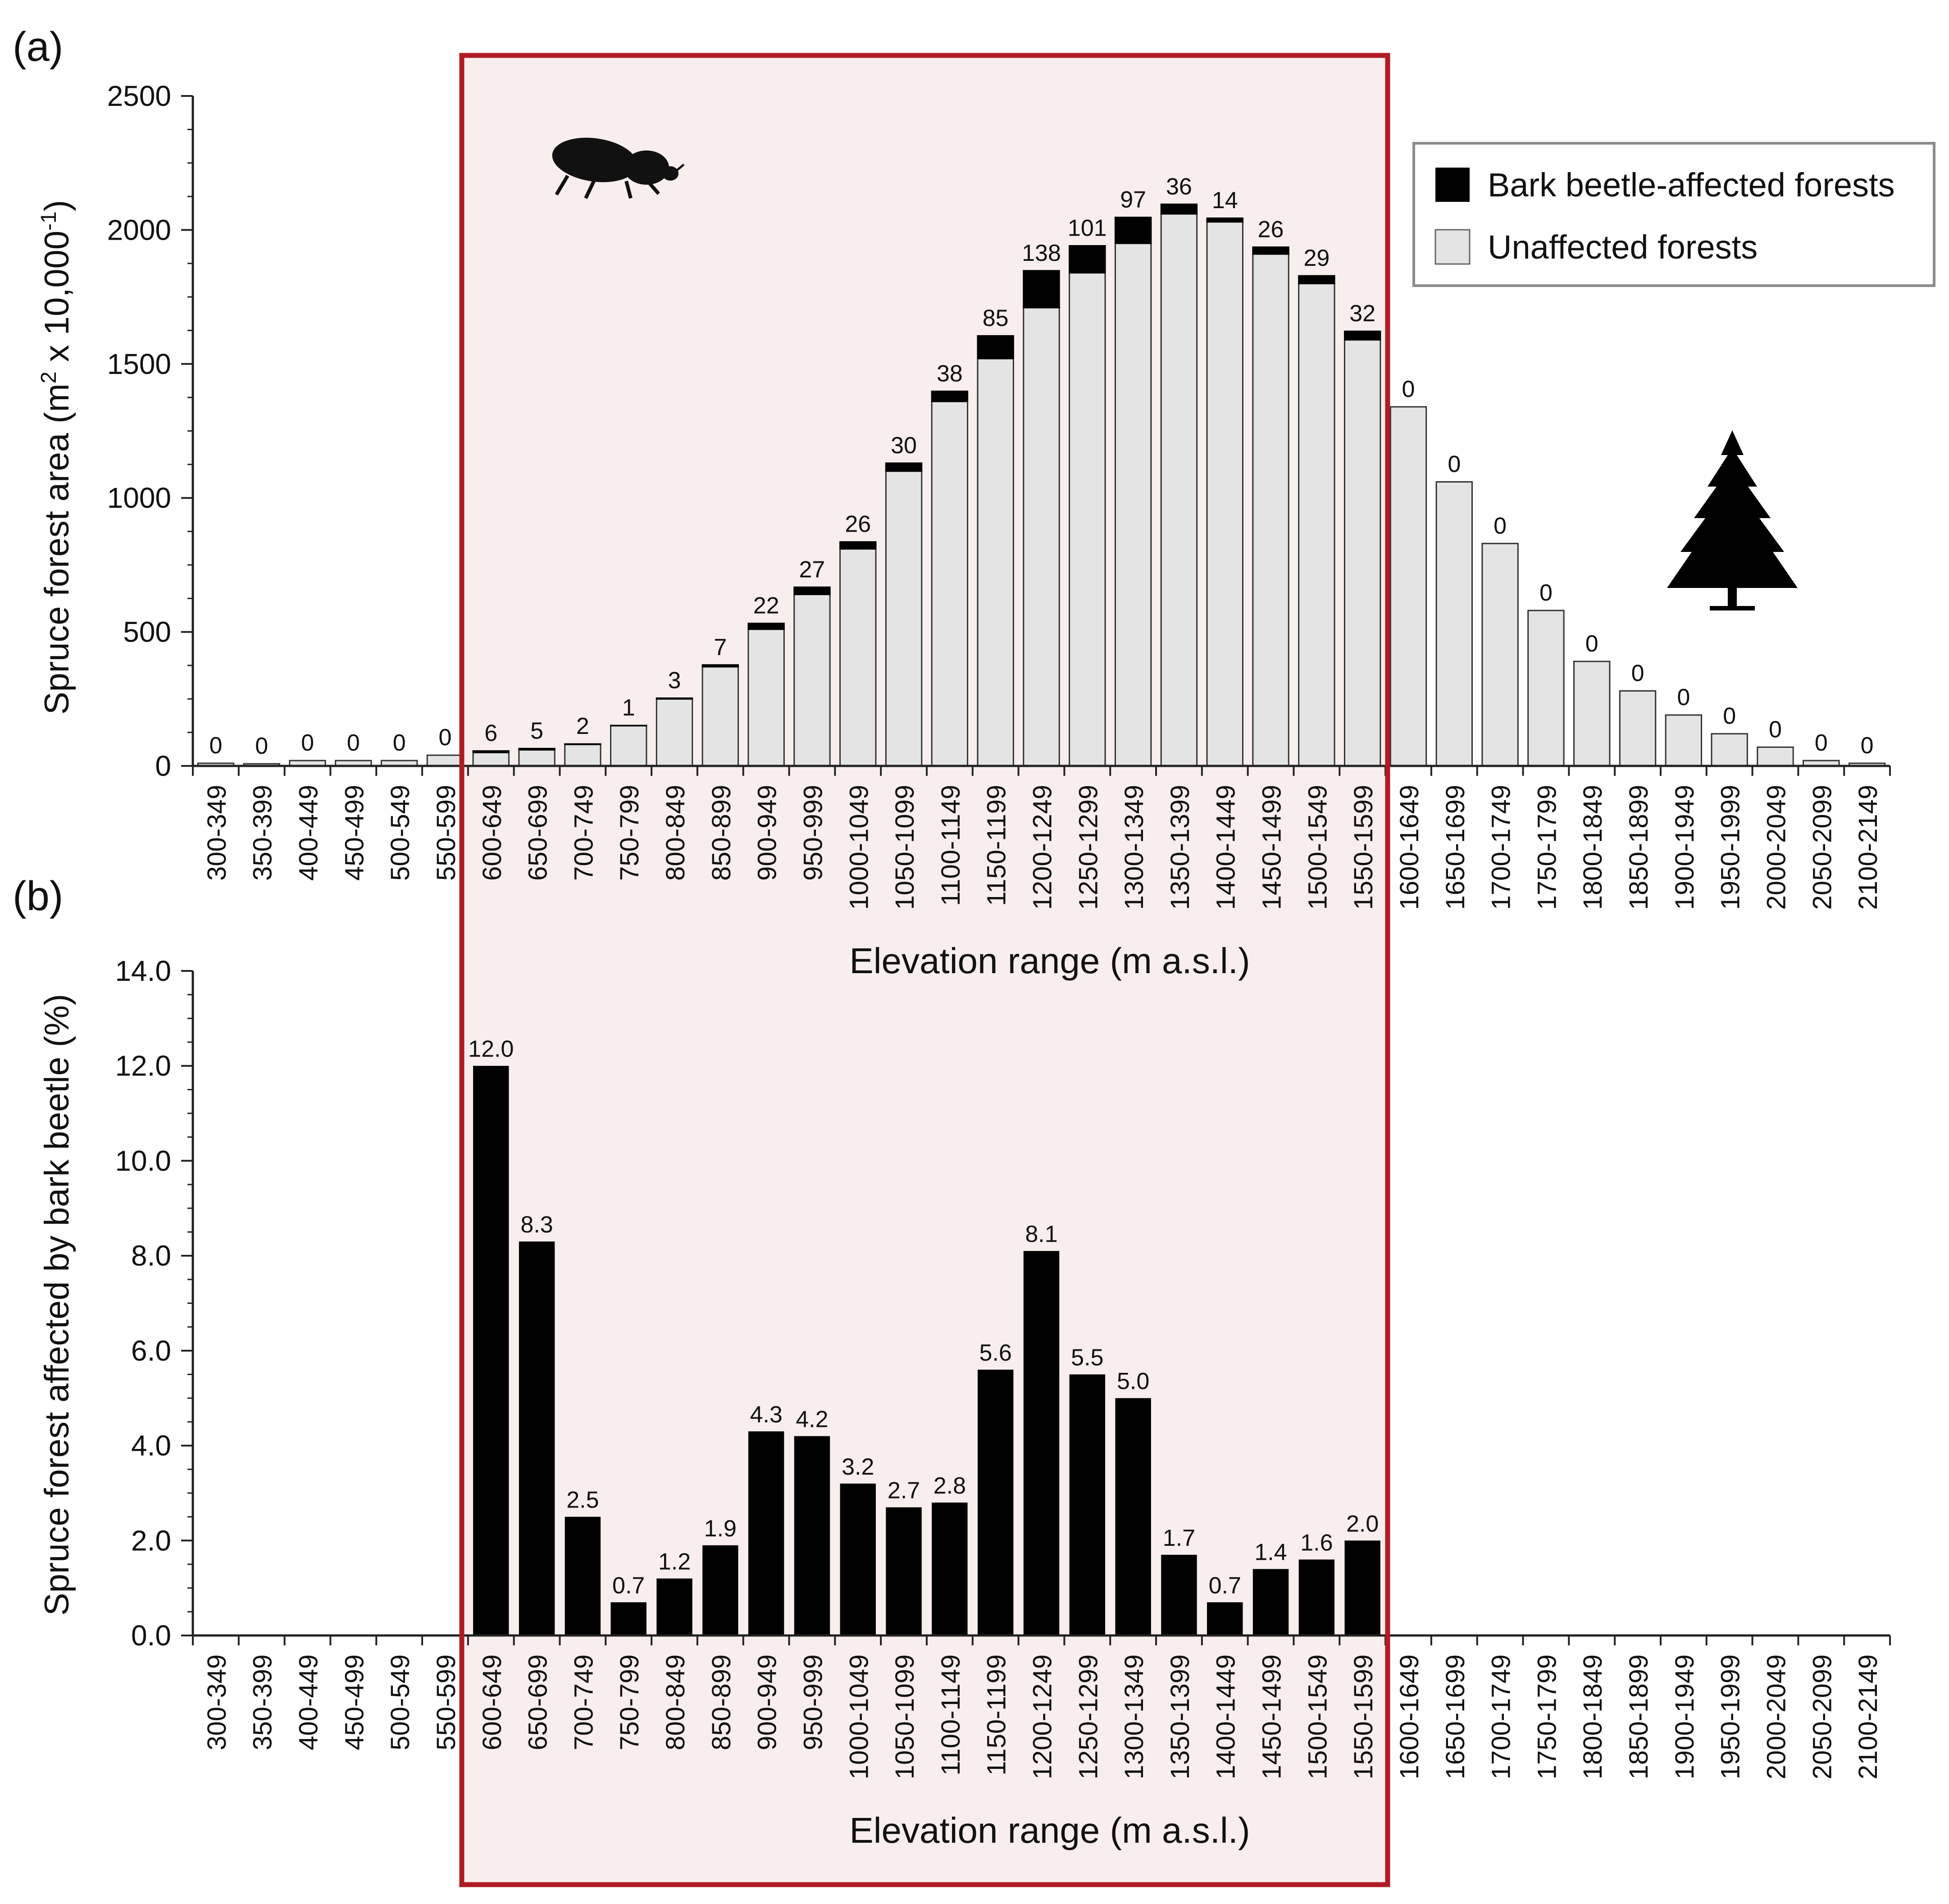 This screenshot has width=1949, height=1904. I want to click on panel-a-x-tick-label: 1150-1199, so click(996, 845).